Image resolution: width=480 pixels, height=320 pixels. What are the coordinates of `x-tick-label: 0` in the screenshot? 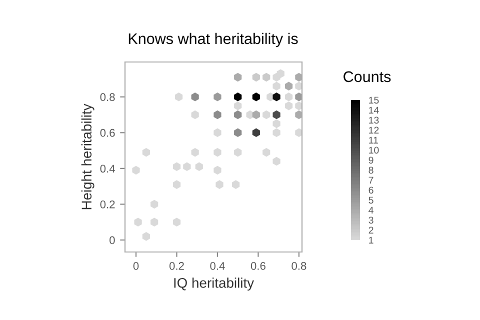 It's located at (136, 266).